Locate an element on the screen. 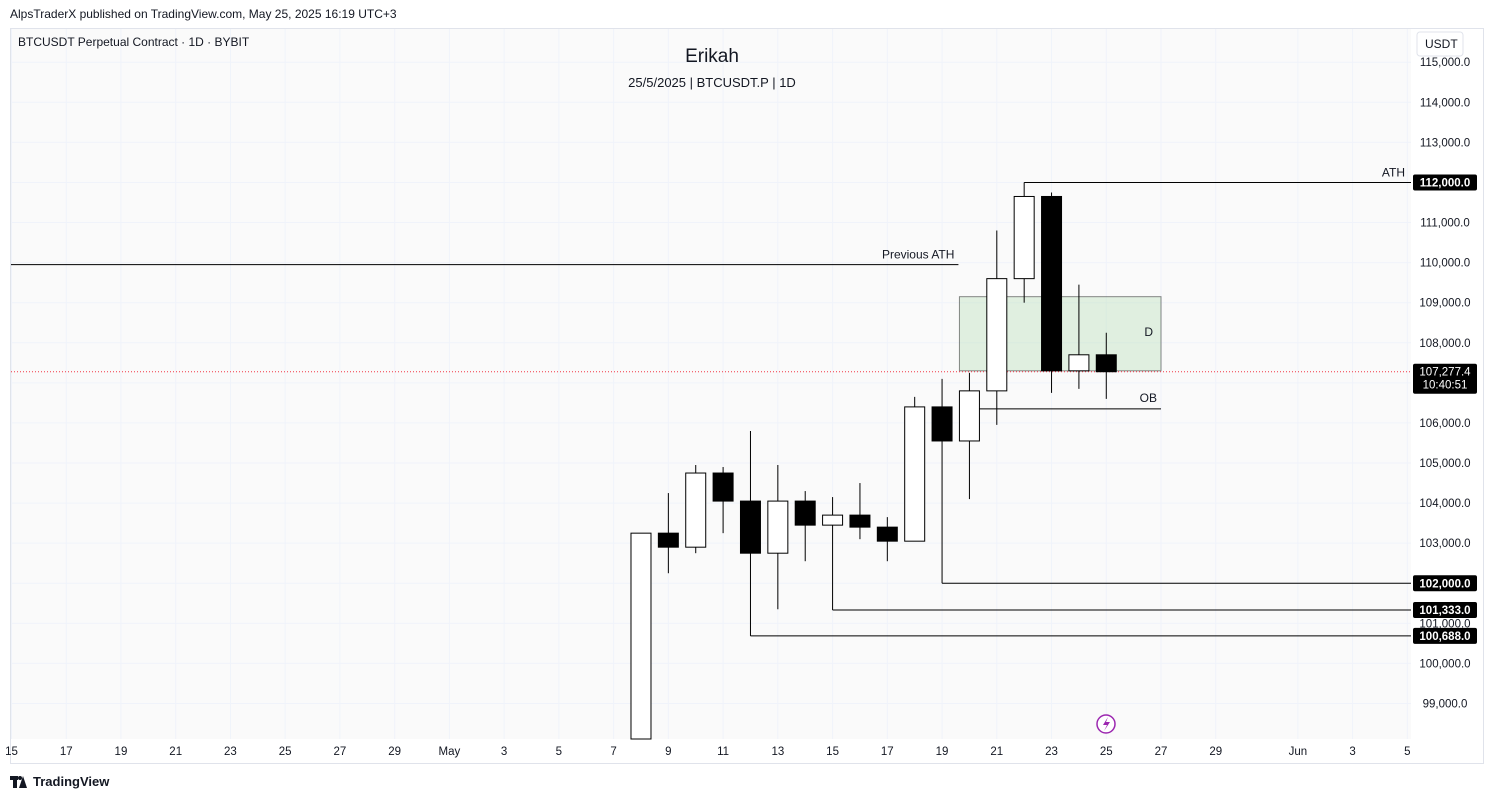 The image size is (1494, 800). y-tick-label: 113,000.0 is located at coordinates (1445, 143).